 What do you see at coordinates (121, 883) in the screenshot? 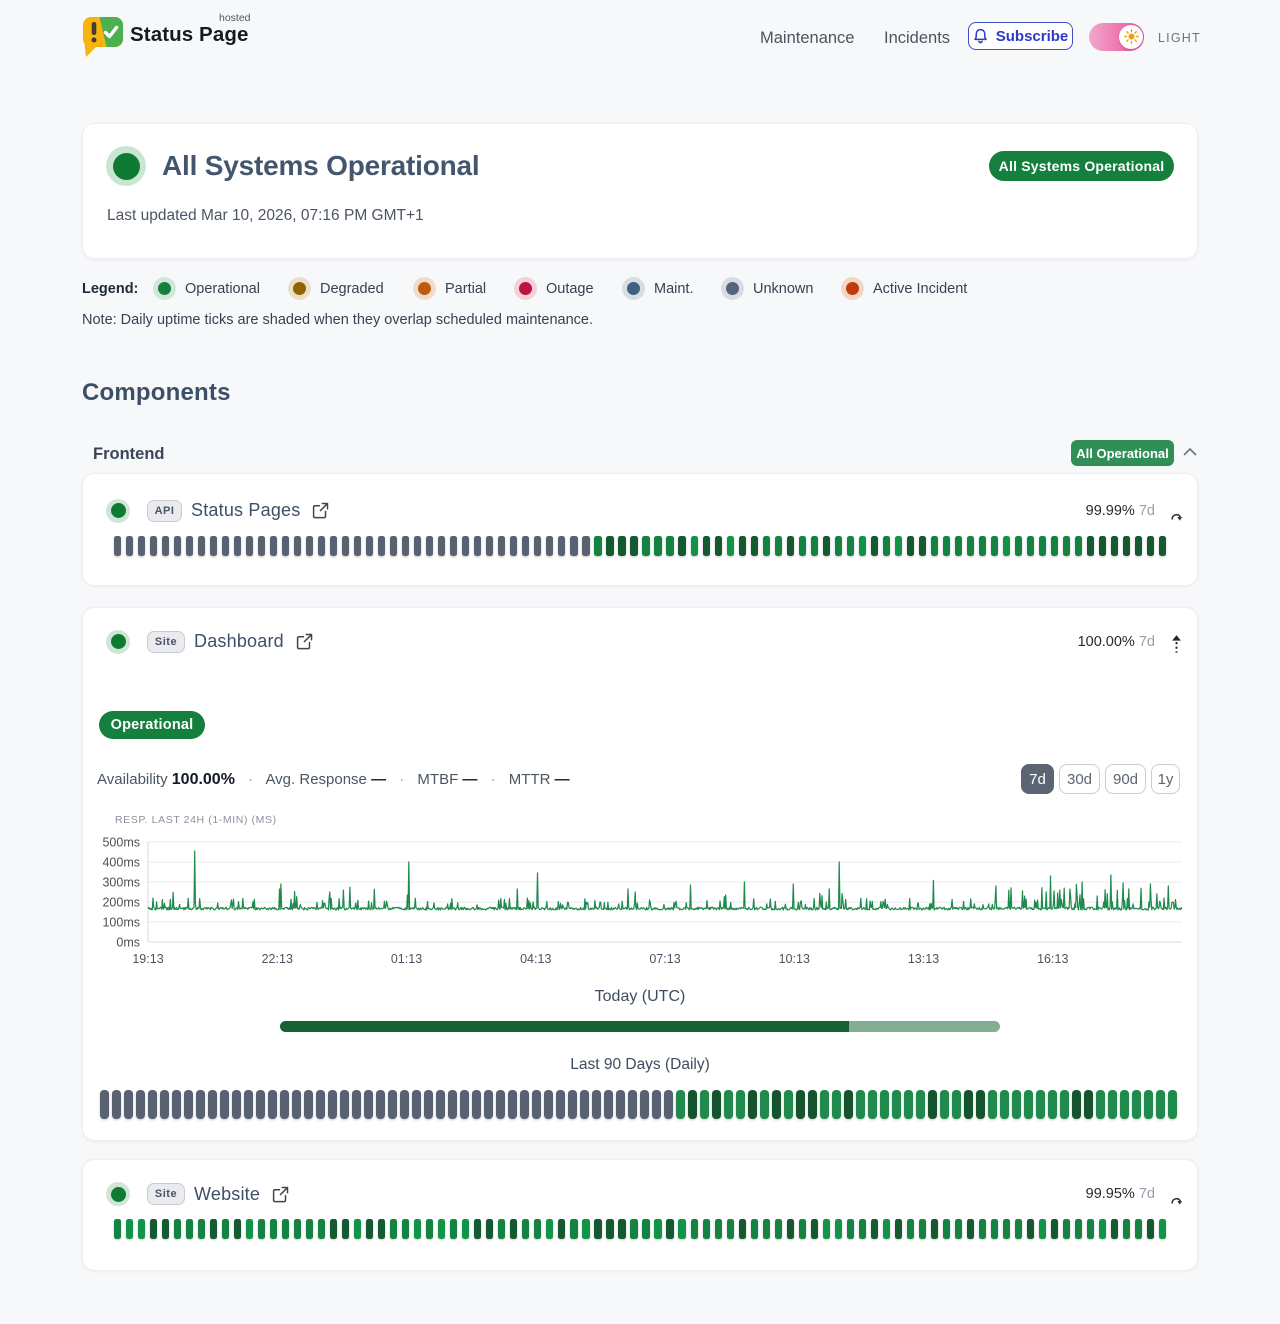
I see `svg-text: 300ms` at bounding box center [121, 883].